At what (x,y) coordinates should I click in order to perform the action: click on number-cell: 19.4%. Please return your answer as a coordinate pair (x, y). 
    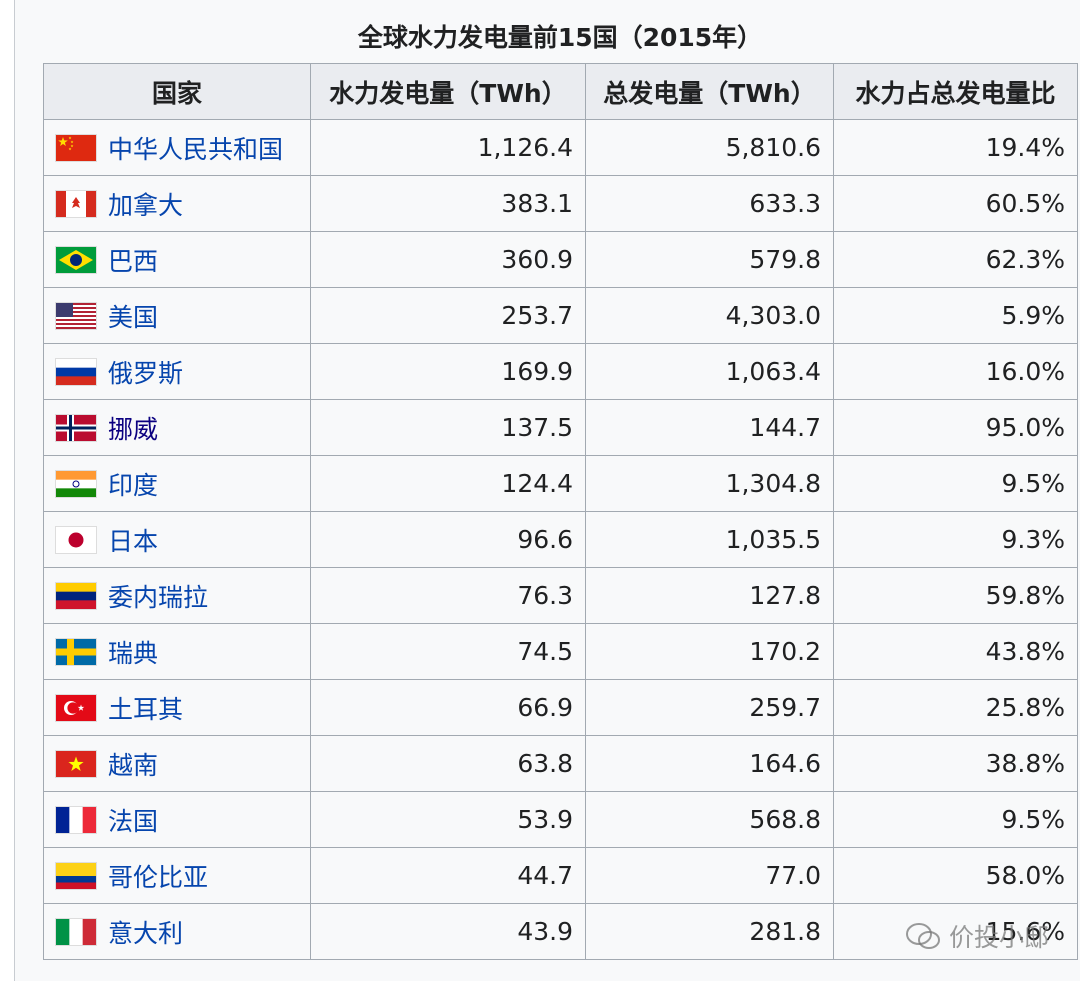
    Looking at the image, I should click on (955, 147).